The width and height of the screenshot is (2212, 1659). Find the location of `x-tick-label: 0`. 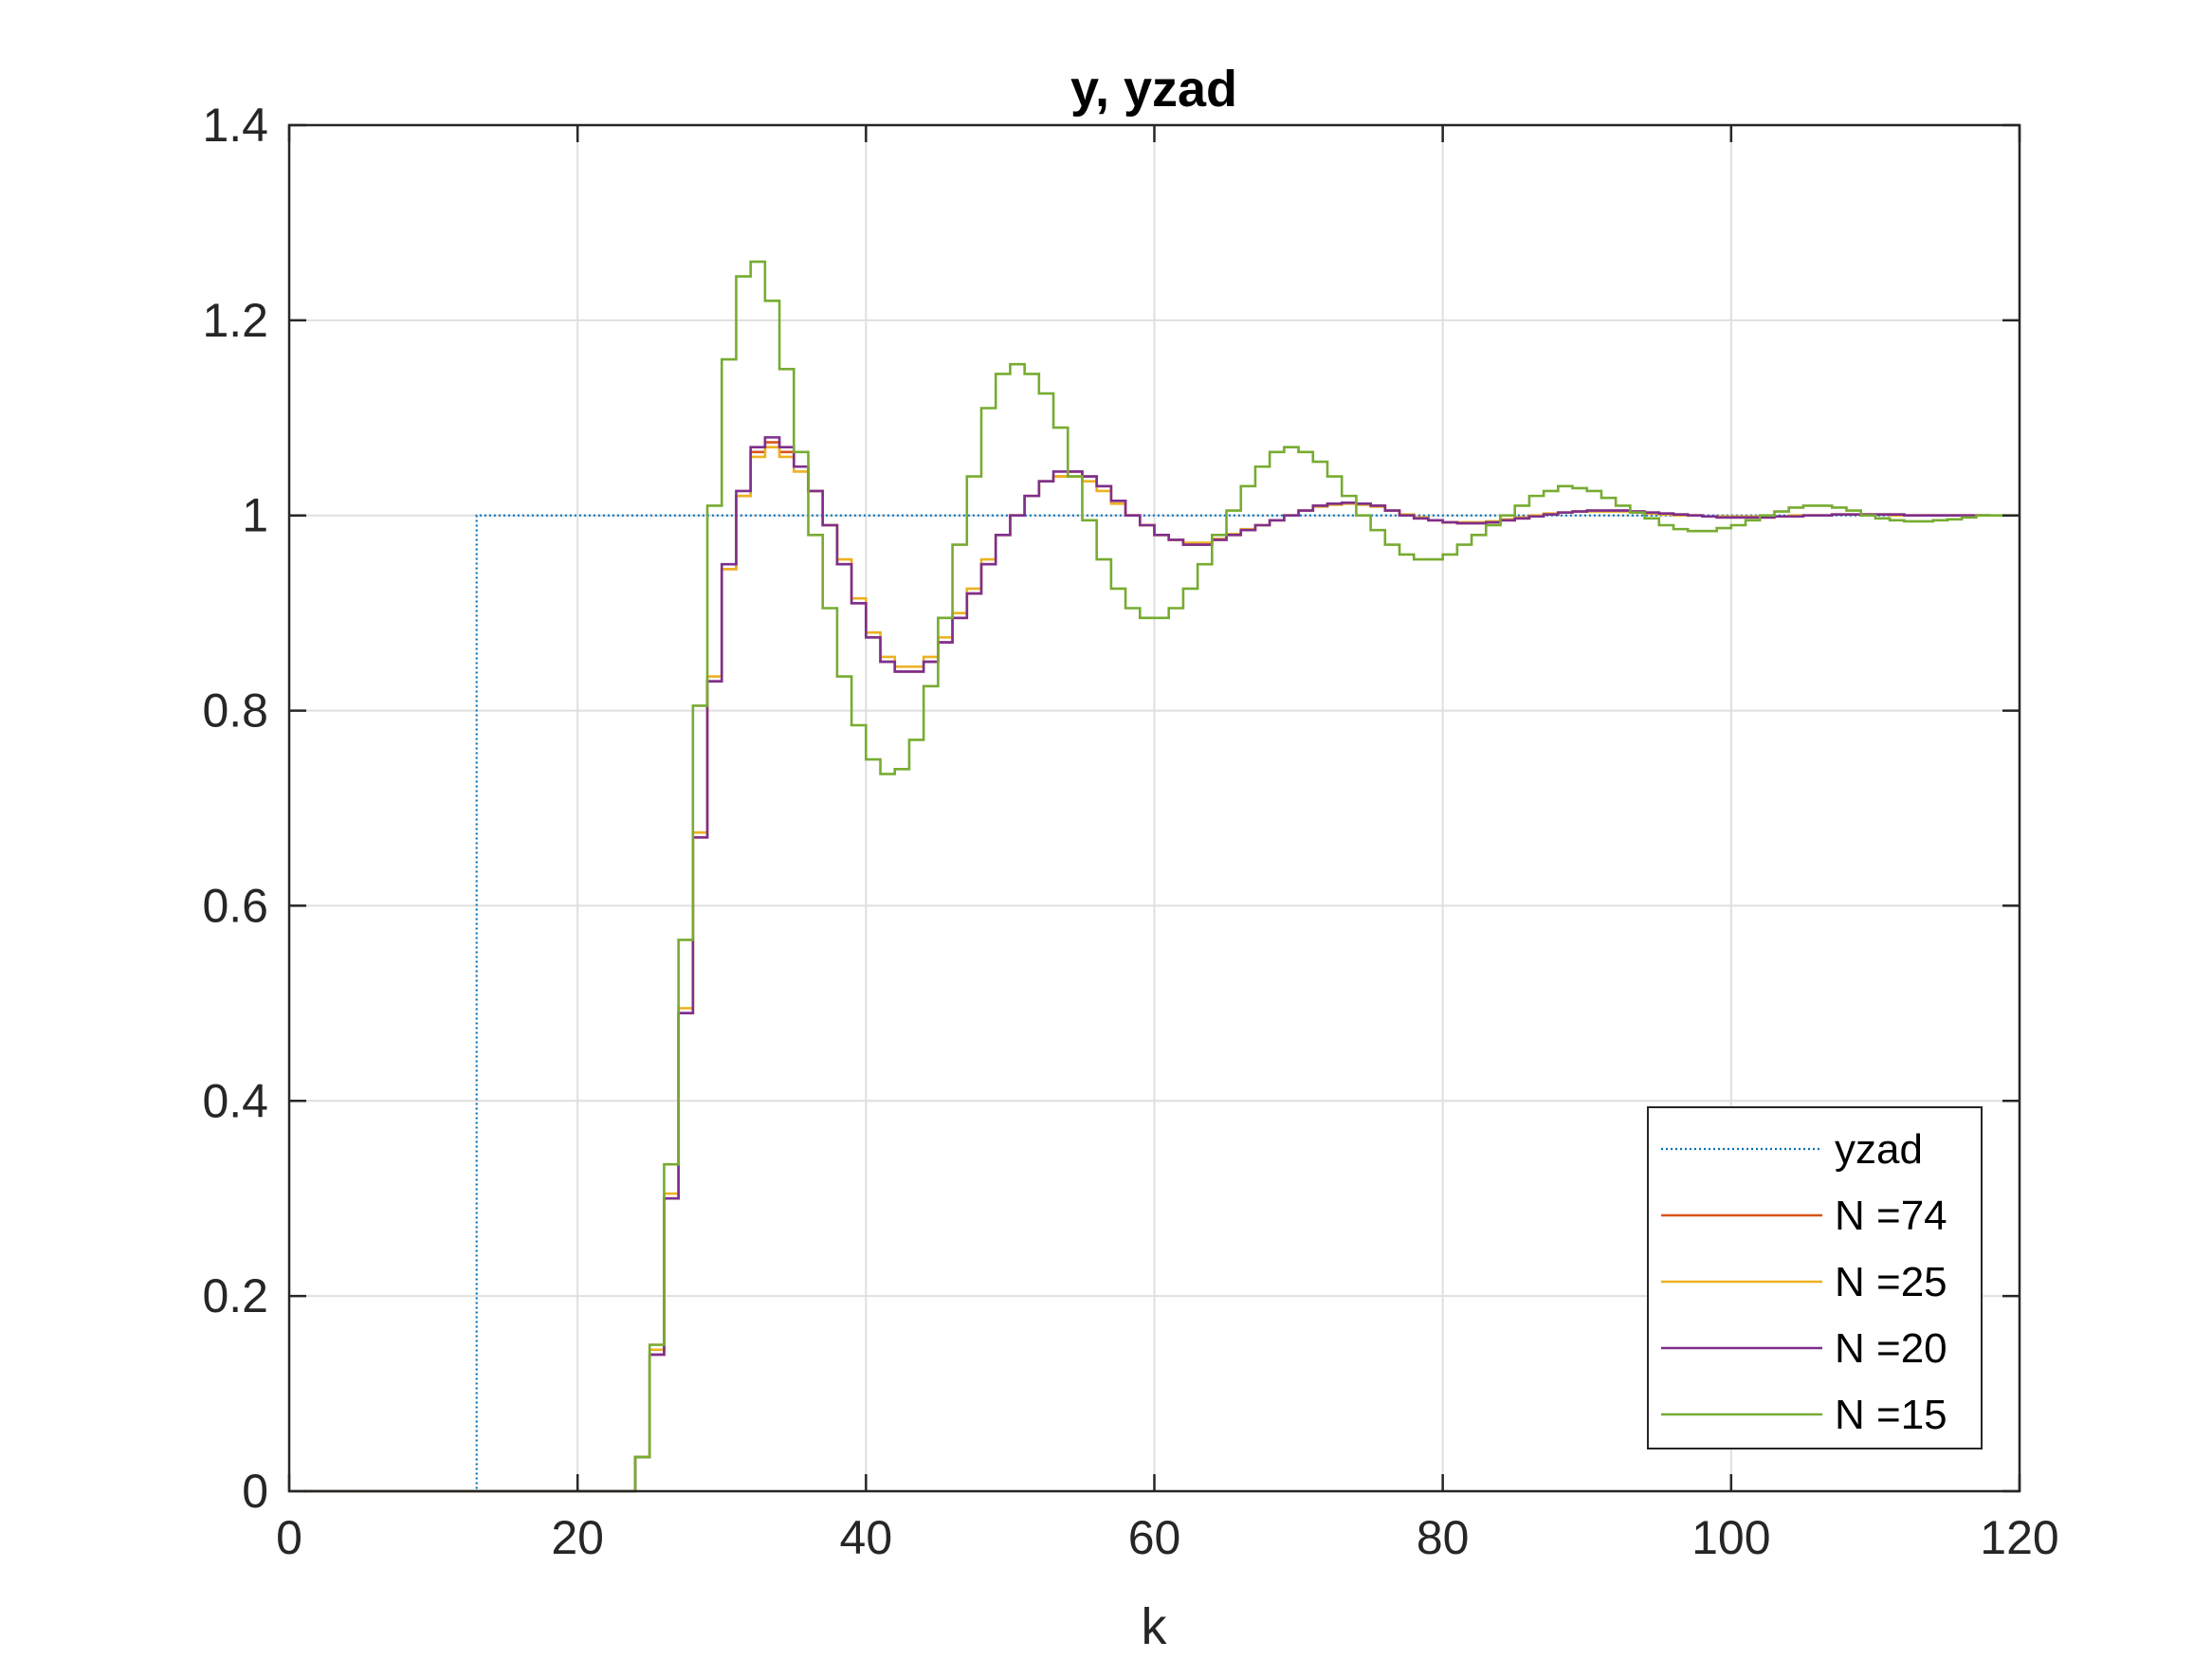

x-tick-label: 0 is located at coordinates (289, 1537).